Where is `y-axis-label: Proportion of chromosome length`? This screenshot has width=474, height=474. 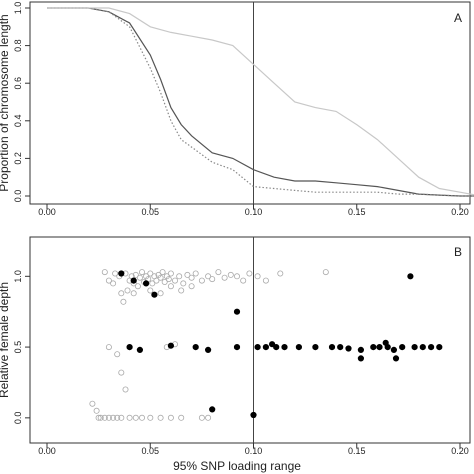
y-axis-label: Proportion of chromosome length is located at coordinates (5, 102).